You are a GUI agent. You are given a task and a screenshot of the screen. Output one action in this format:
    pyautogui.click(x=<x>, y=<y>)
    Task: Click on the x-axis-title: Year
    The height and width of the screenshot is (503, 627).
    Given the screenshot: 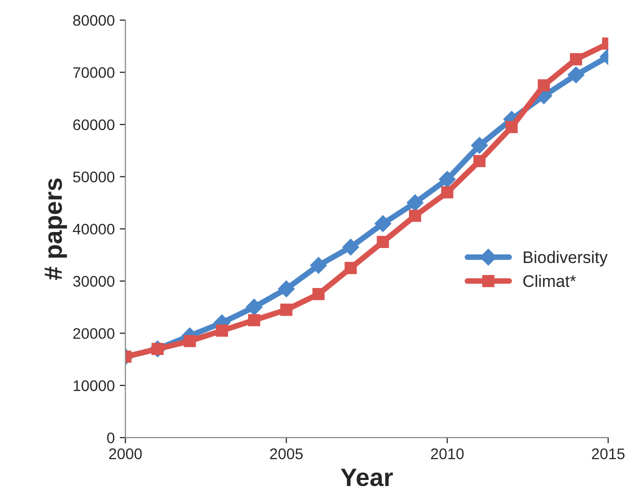 What is the action you would take?
    pyautogui.click(x=366, y=477)
    